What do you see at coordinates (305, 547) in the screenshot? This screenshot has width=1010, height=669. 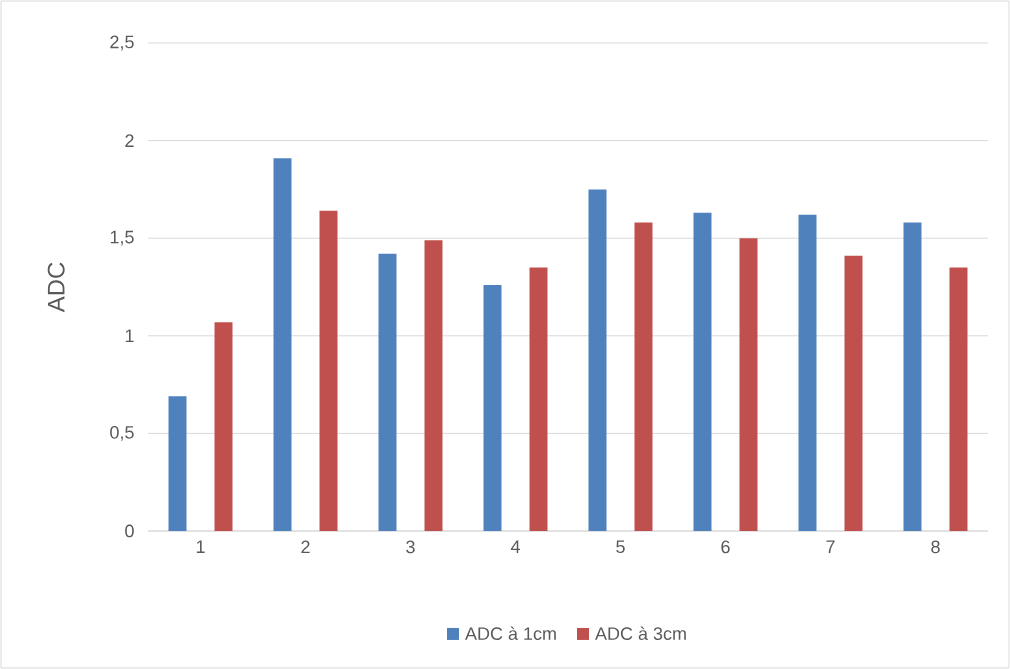 I see `x-tick-label: 2` at bounding box center [305, 547].